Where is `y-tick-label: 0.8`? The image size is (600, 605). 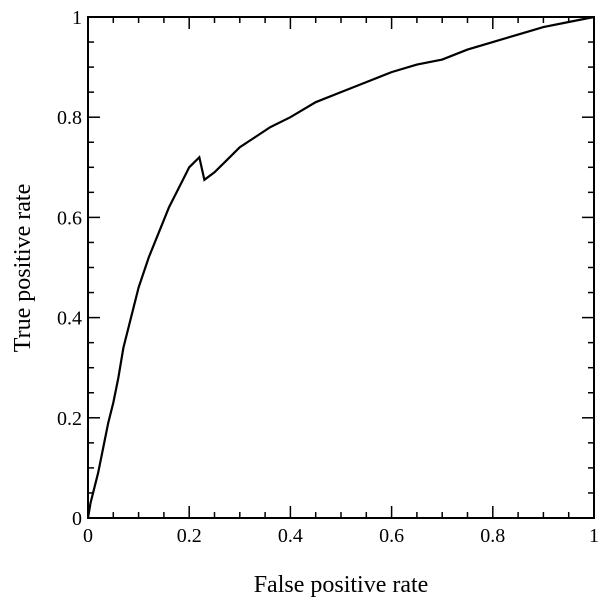
y-tick-label: 0.8 is located at coordinates (69, 118).